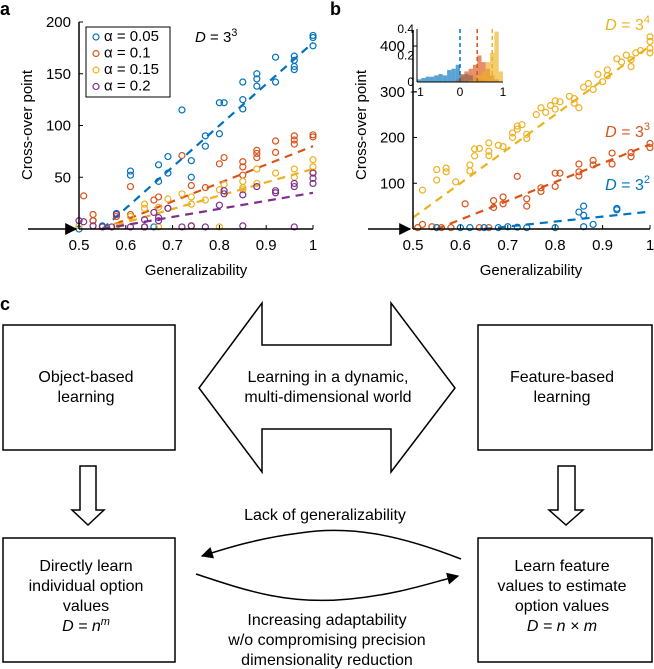  I want to click on x-axis-label-a: Generalizability, so click(196, 270).